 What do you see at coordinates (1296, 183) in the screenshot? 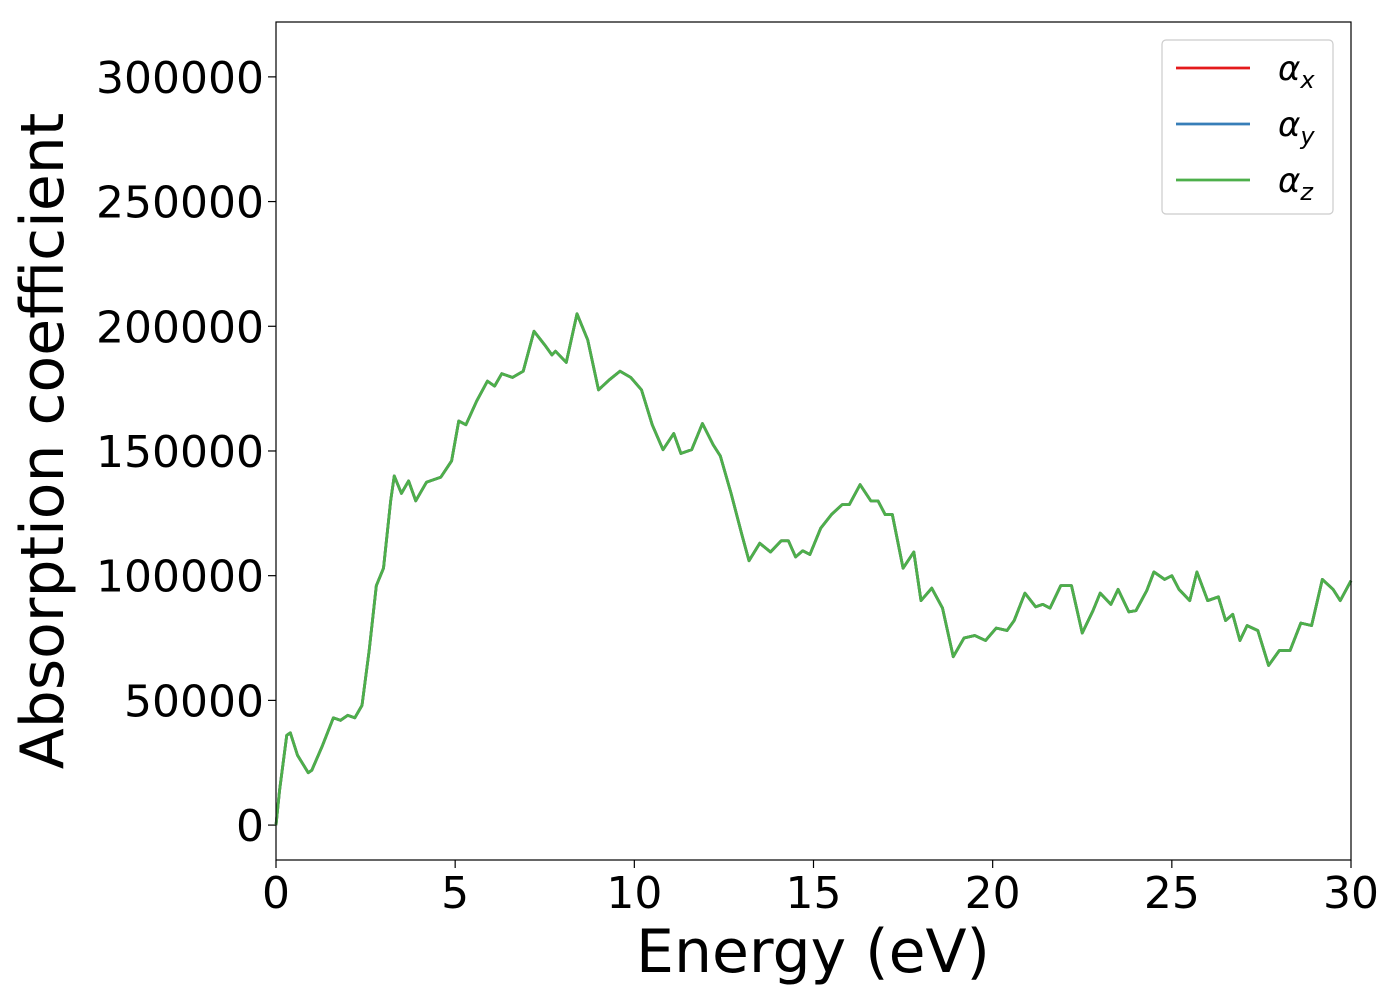
I see `legend-label: αz` at bounding box center [1296, 183].